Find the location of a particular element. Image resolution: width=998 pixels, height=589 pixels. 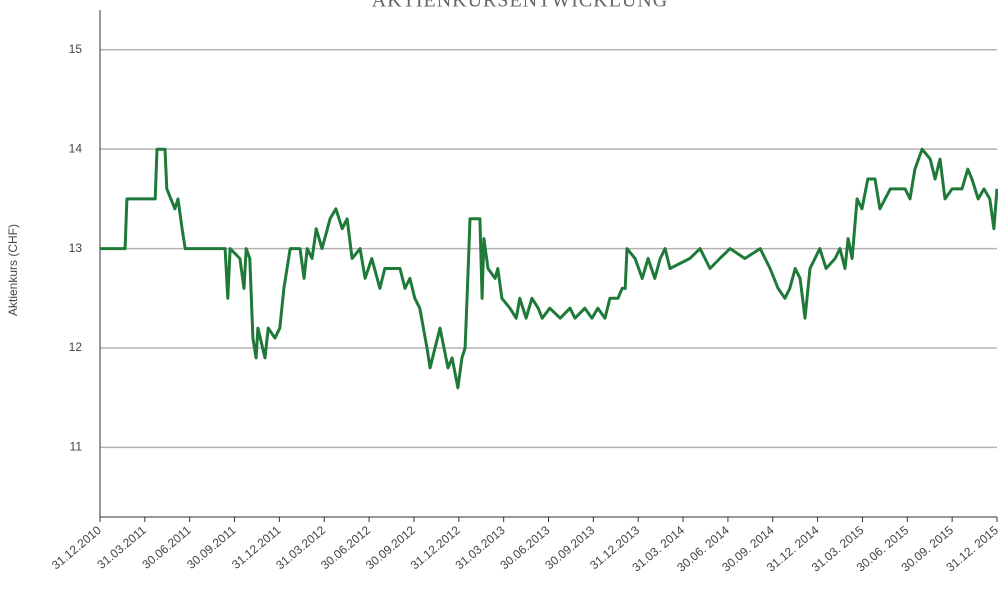

x-tick-label: 30.09.2011 is located at coordinates (211, 547).